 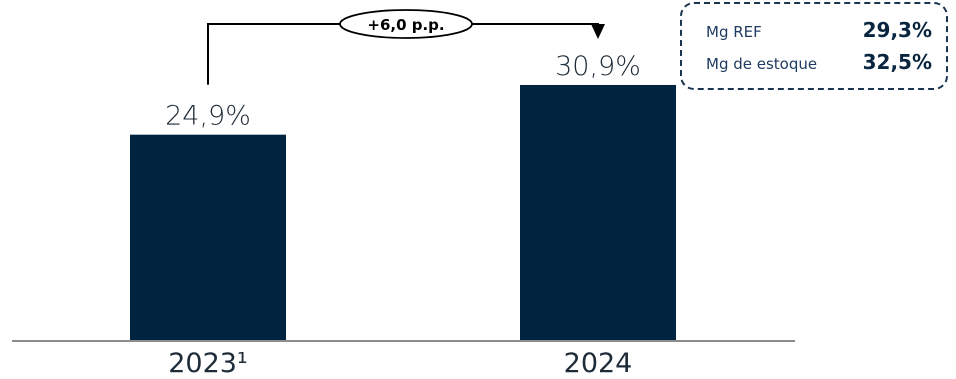 I want to click on info-label-mg-ref: Mg REF, so click(x=734, y=32).